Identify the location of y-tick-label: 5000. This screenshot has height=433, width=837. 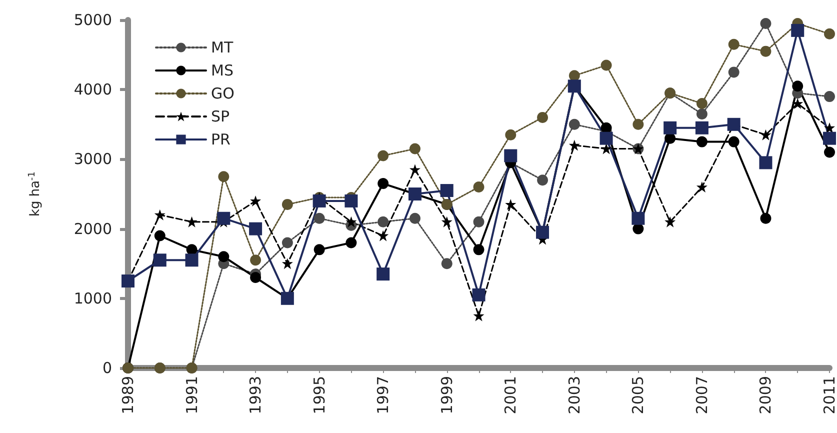
(93, 20).